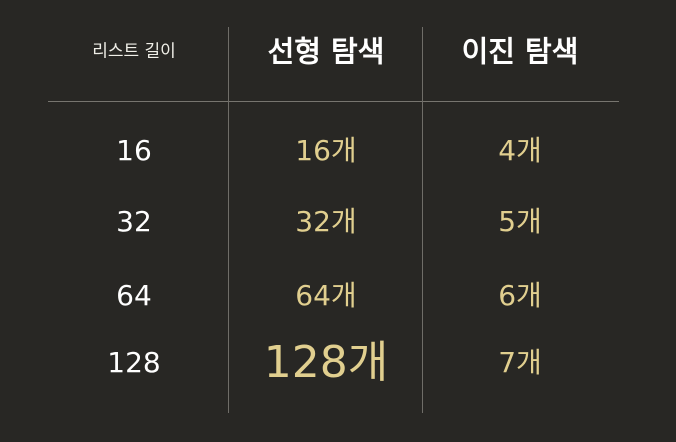 This screenshot has width=676, height=442. I want to click on header-binary-search: 이진 탐색, so click(520, 51).